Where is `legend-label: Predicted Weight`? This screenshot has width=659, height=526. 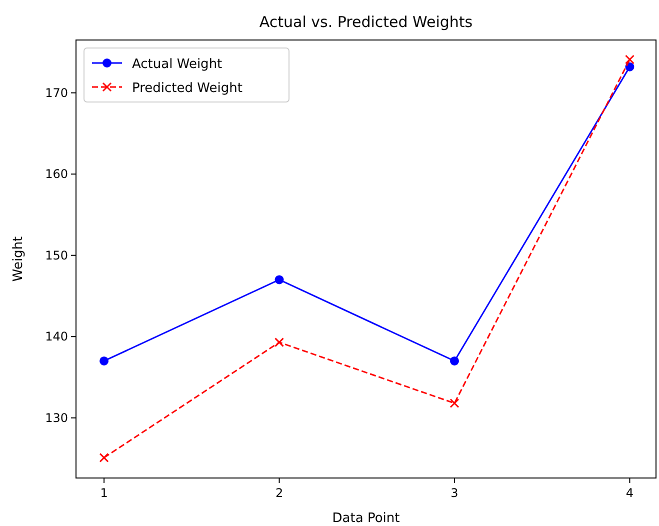
legend-label: Predicted Weight is located at coordinates (187, 88).